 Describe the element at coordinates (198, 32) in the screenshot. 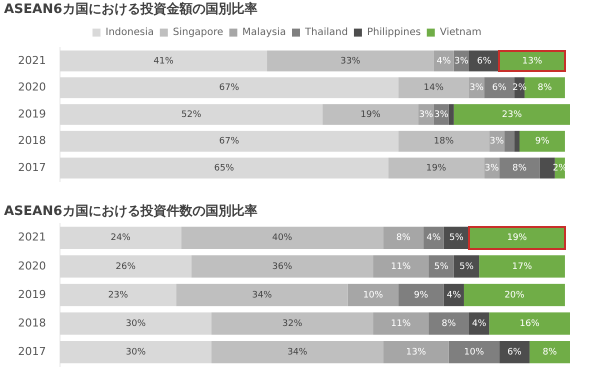

I see `legend-label: Singapore` at that location.